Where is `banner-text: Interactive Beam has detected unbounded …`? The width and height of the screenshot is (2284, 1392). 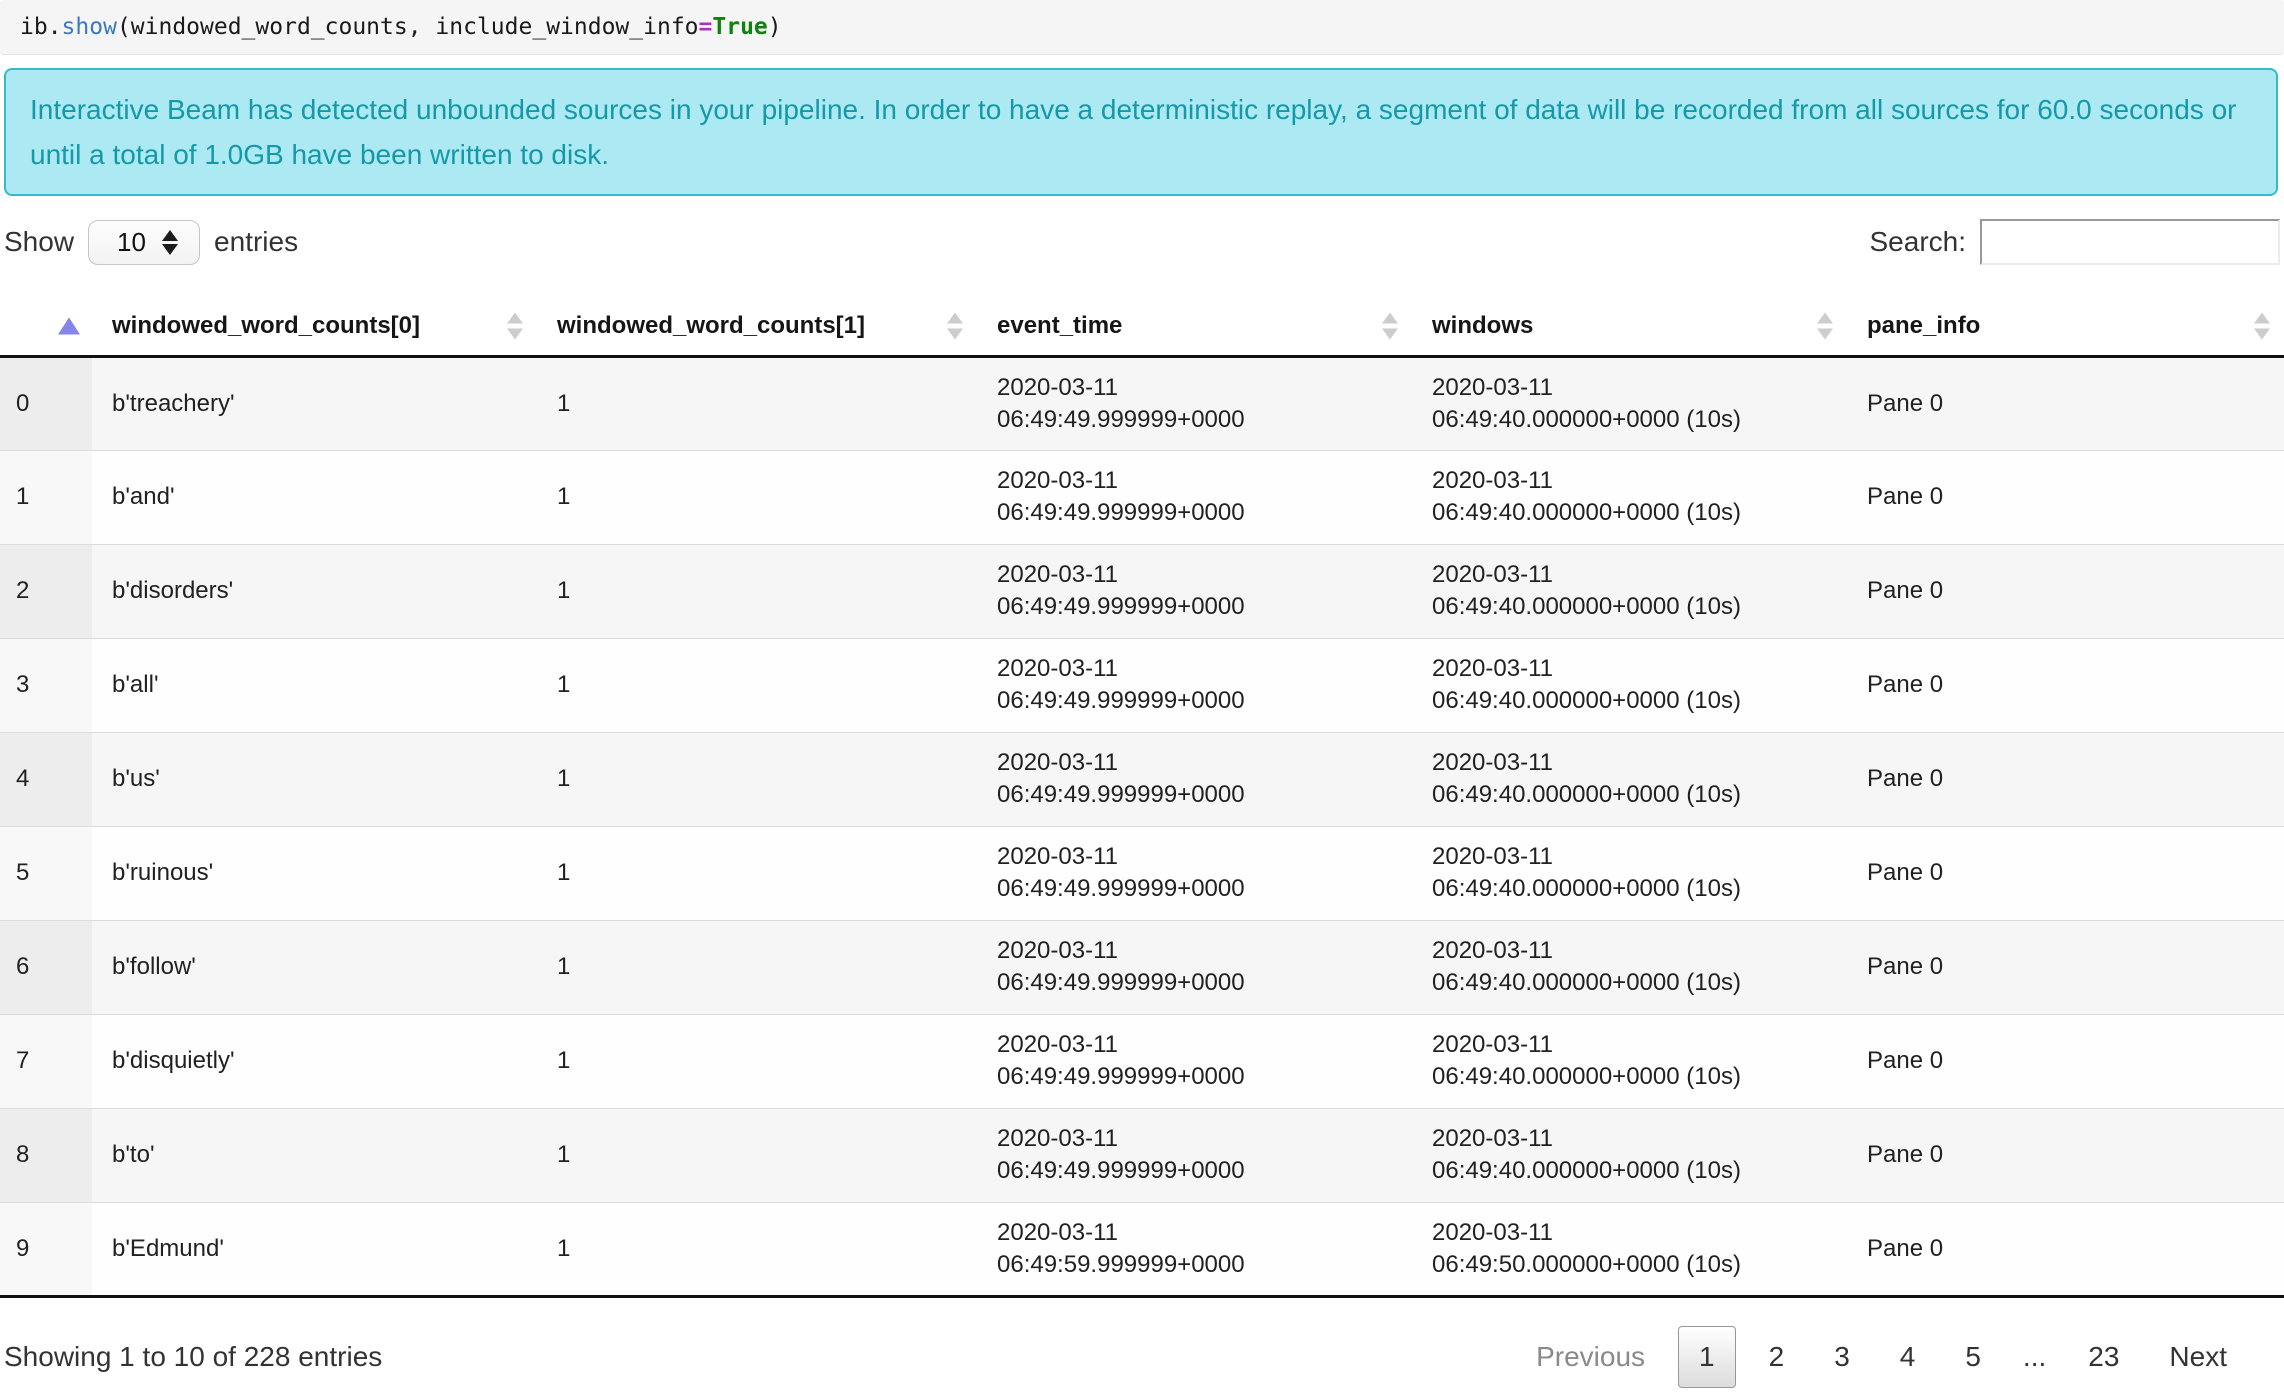
banner-text: Interactive Beam has detected unbounded … is located at coordinates (1133, 132).